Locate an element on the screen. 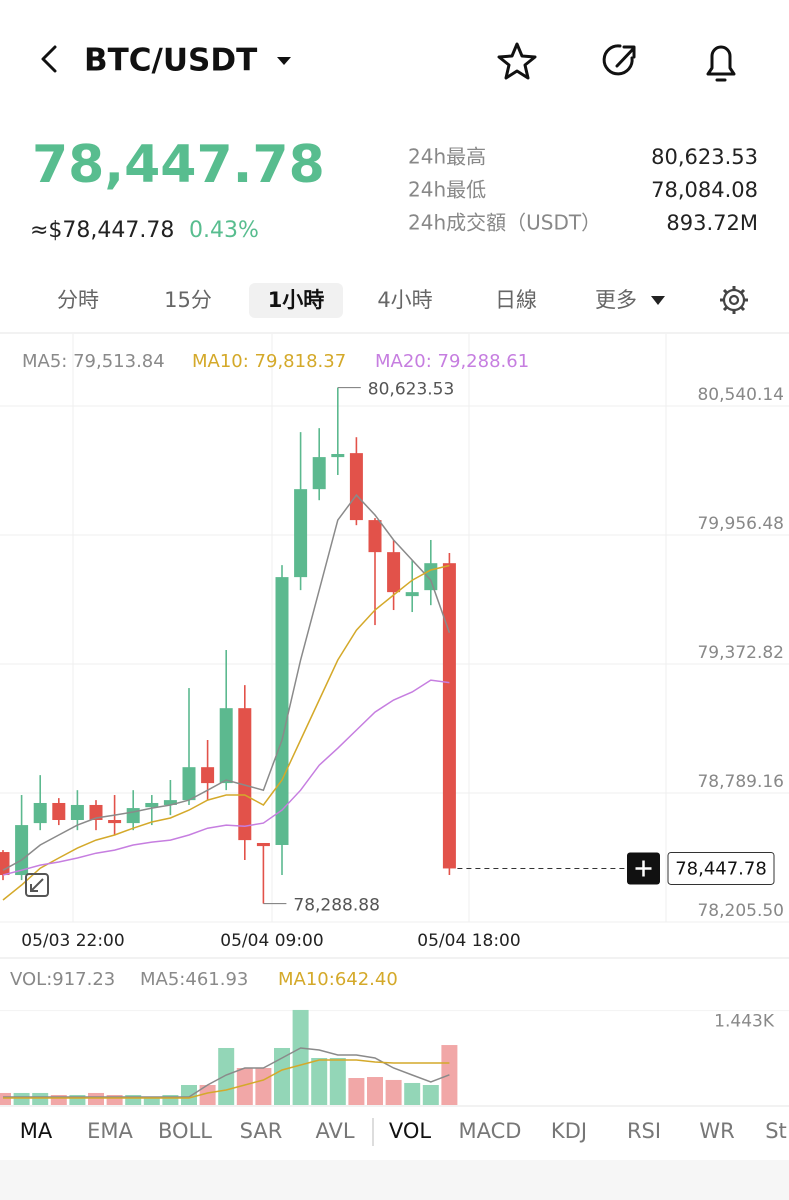  indicator-tab: AVL is located at coordinates (334, 1131).